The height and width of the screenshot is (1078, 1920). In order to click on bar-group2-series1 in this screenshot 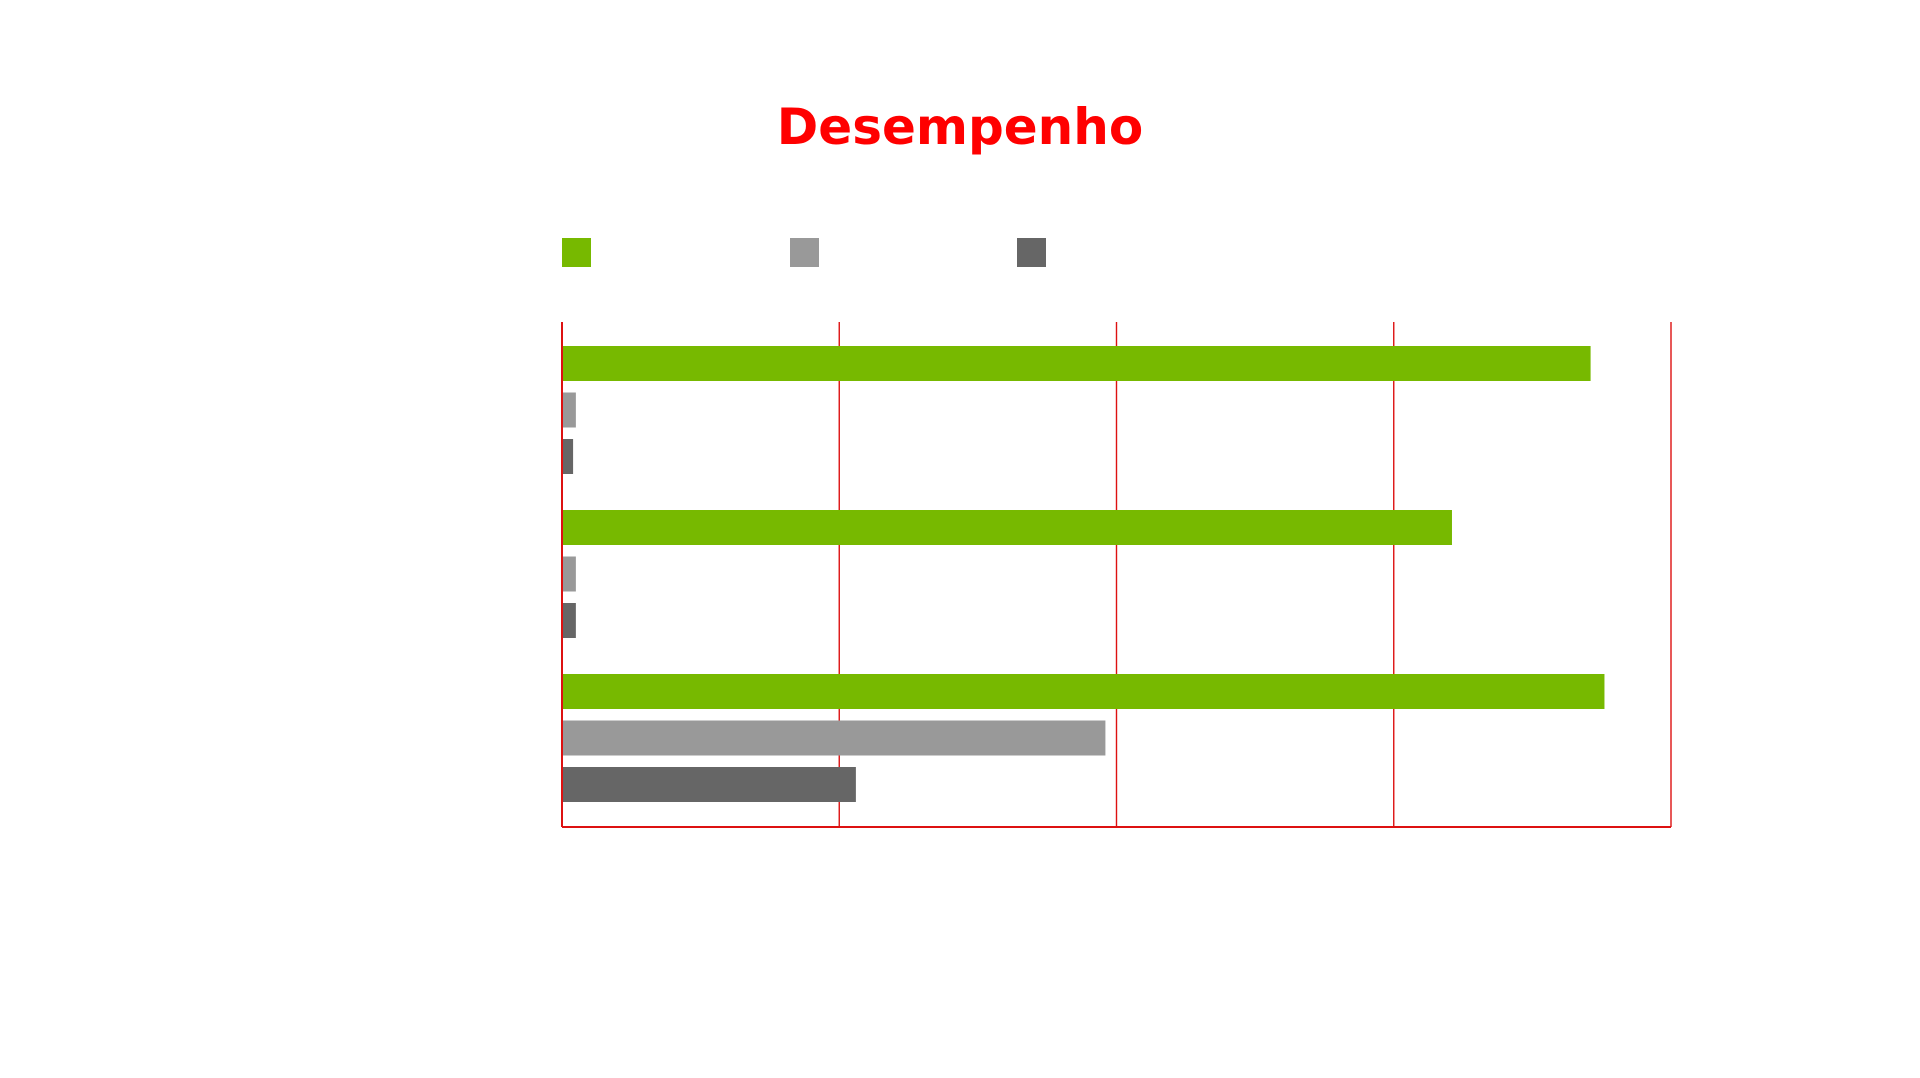, I will do `click(1007, 527)`.